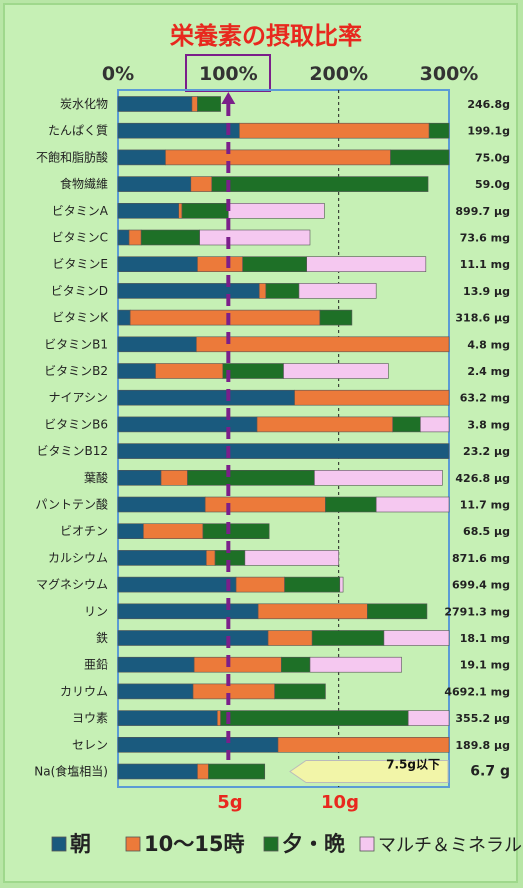  Describe the element at coordinates (481, 585) in the screenshot. I see `row-amount-18: 699.4 mg` at that location.